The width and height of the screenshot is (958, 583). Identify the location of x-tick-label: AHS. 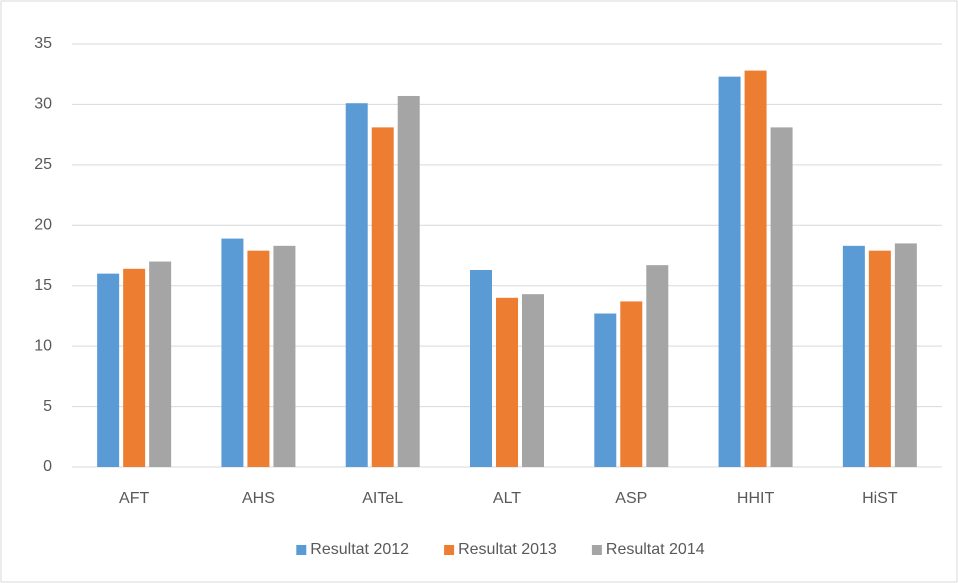
(258, 498).